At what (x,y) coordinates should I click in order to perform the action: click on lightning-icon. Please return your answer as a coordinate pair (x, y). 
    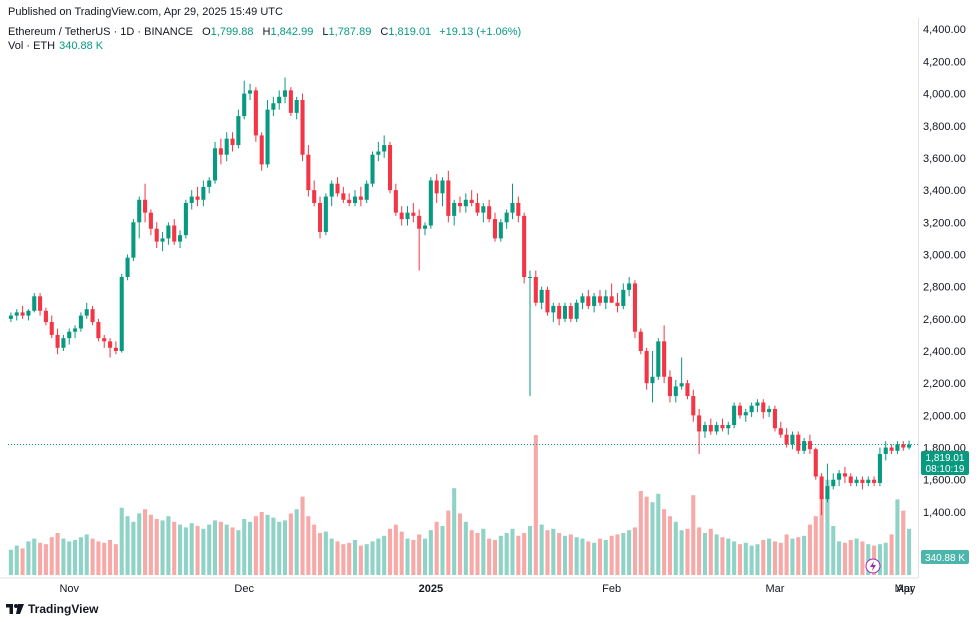
    Looking at the image, I should click on (873, 566).